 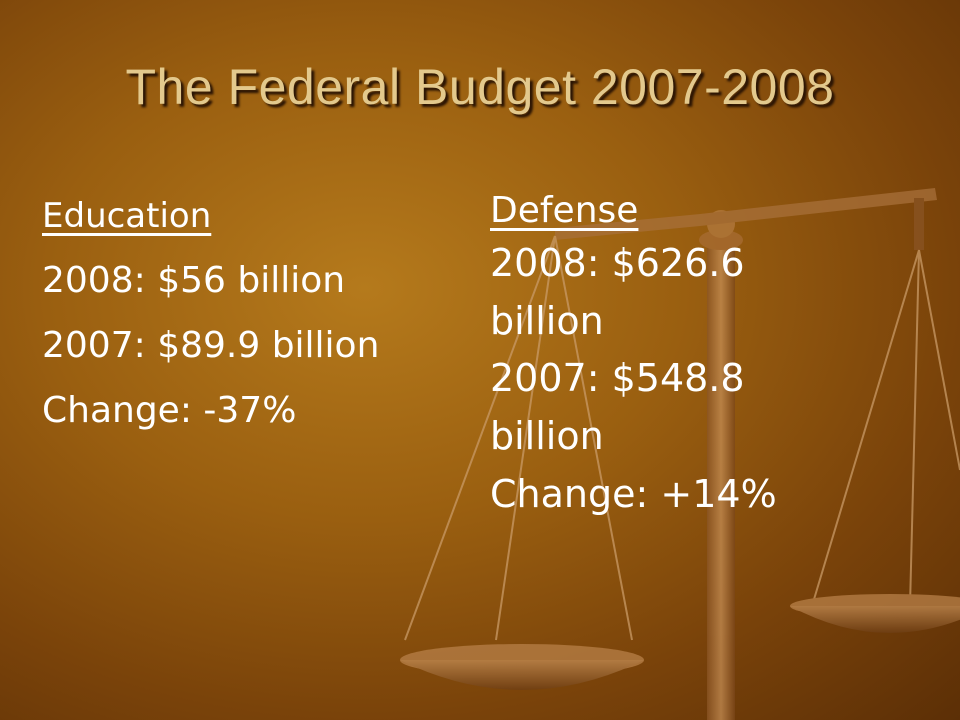 What do you see at coordinates (564, 210) in the screenshot?
I see `defense-heading: Defense` at bounding box center [564, 210].